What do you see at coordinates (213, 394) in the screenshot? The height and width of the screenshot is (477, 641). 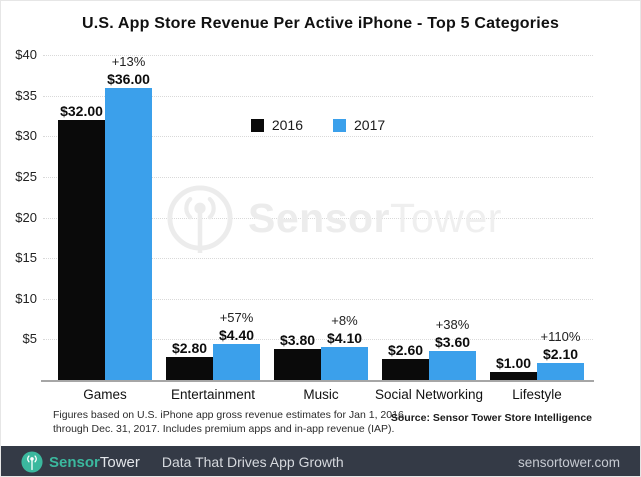 I see `category-label-entertainment: Entertainment` at bounding box center [213, 394].